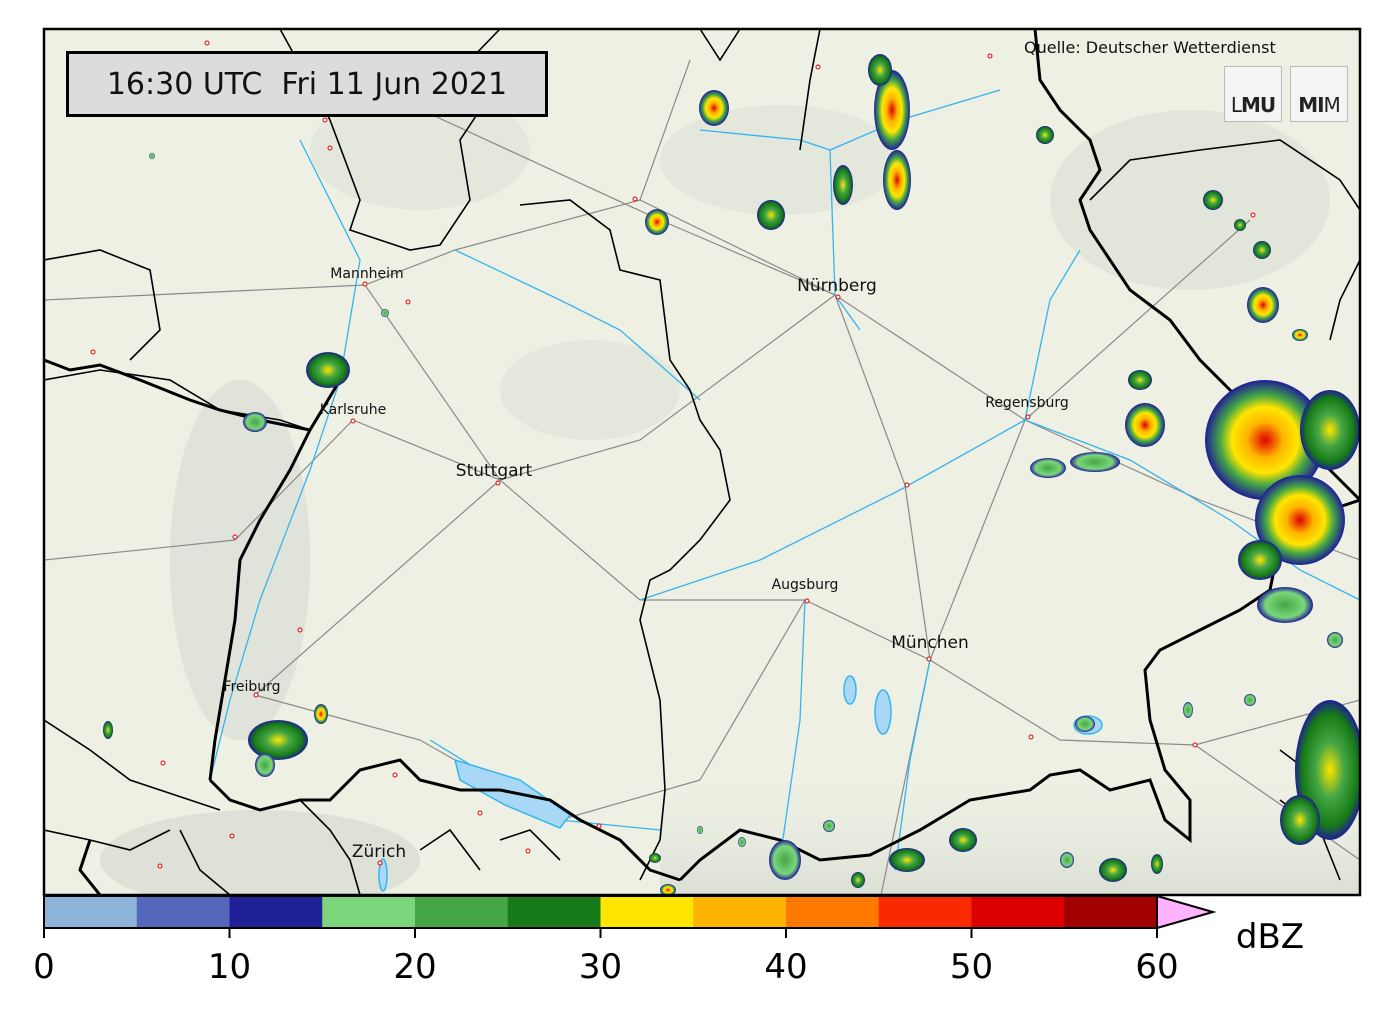  What do you see at coordinates (251, 687) in the screenshot?
I see `city-label-freiburg: Freiburg` at bounding box center [251, 687].